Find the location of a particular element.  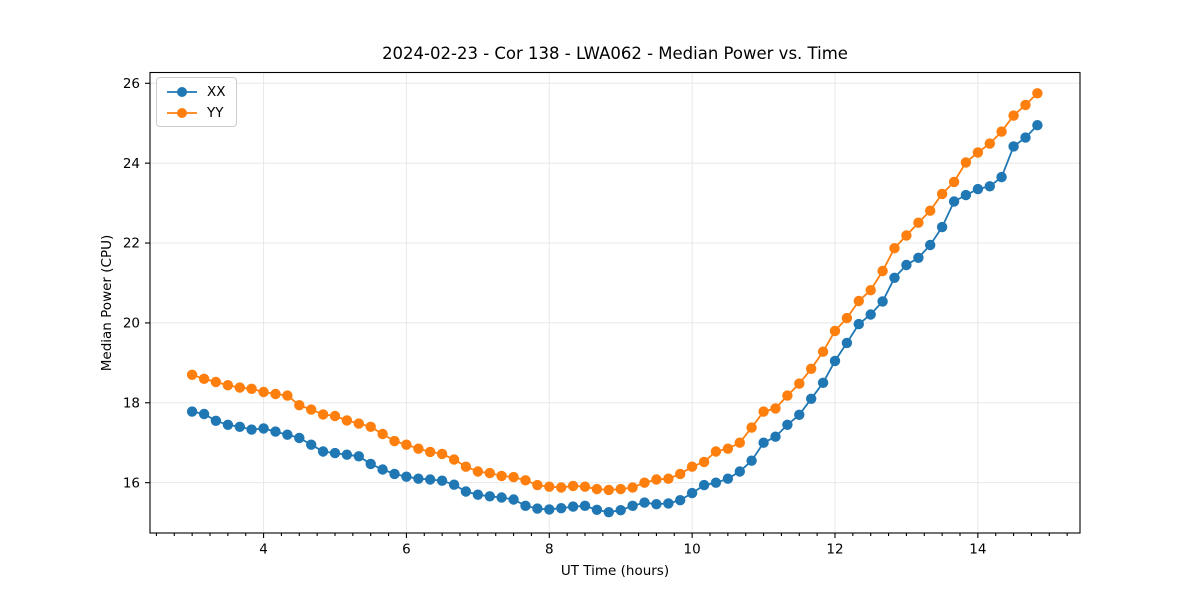

x-axis-label: UT Time (hours) is located at coordinates (615, 571).